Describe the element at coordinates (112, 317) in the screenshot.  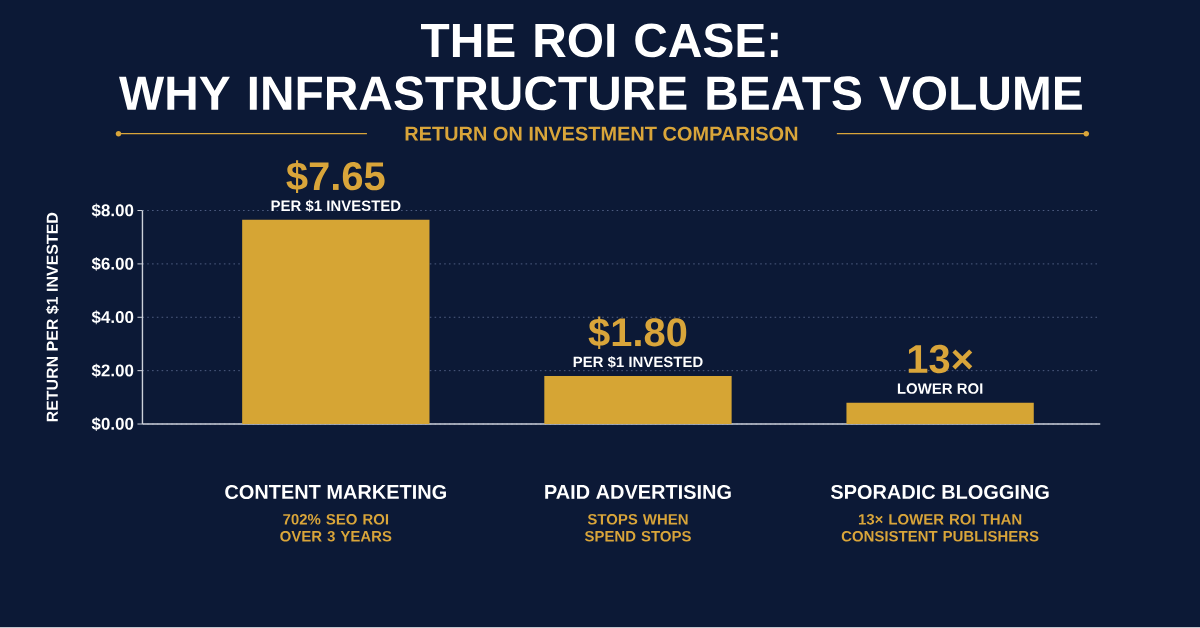
I see `y-tick-label: $4.00` at that location.